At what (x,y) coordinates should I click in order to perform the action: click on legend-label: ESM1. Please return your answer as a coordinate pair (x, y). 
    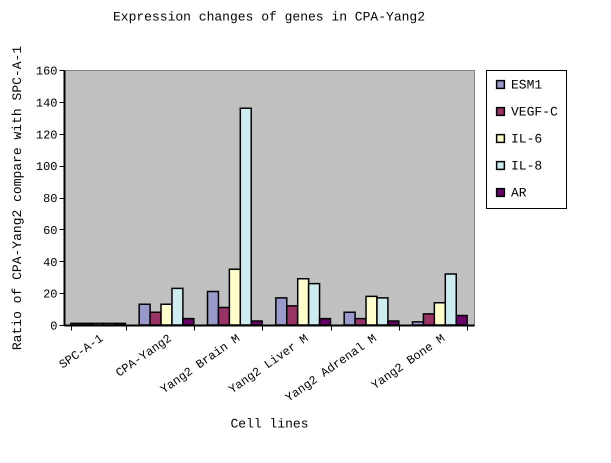
    Looking at the image, I should click on (526, 85).